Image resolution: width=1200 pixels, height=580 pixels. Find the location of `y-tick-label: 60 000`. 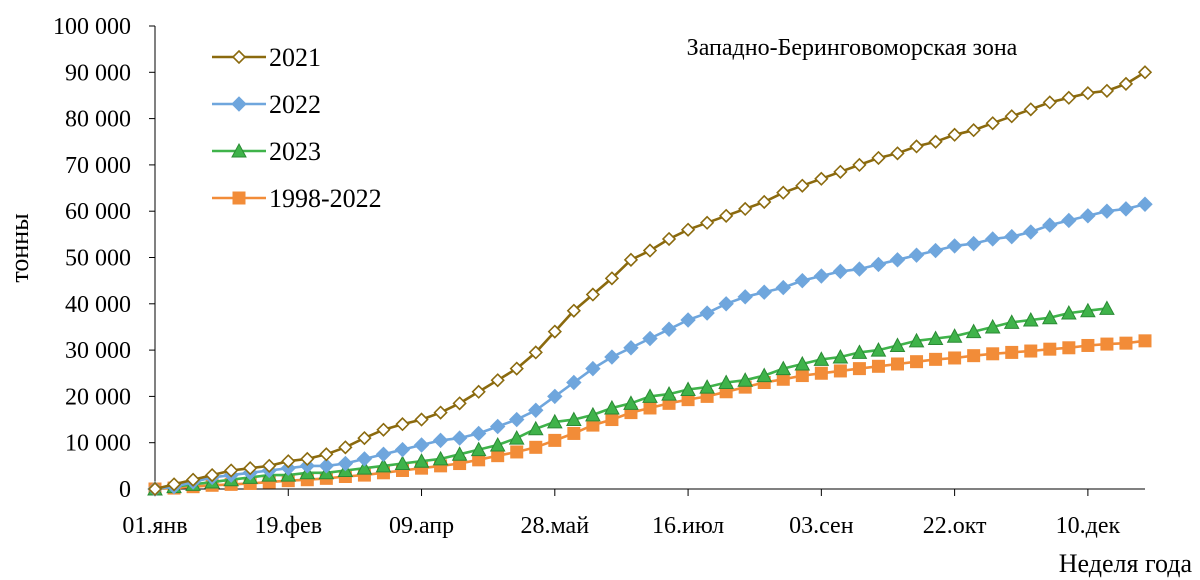

y-tick-label: 60 000 is located at coordinates (98, 212).